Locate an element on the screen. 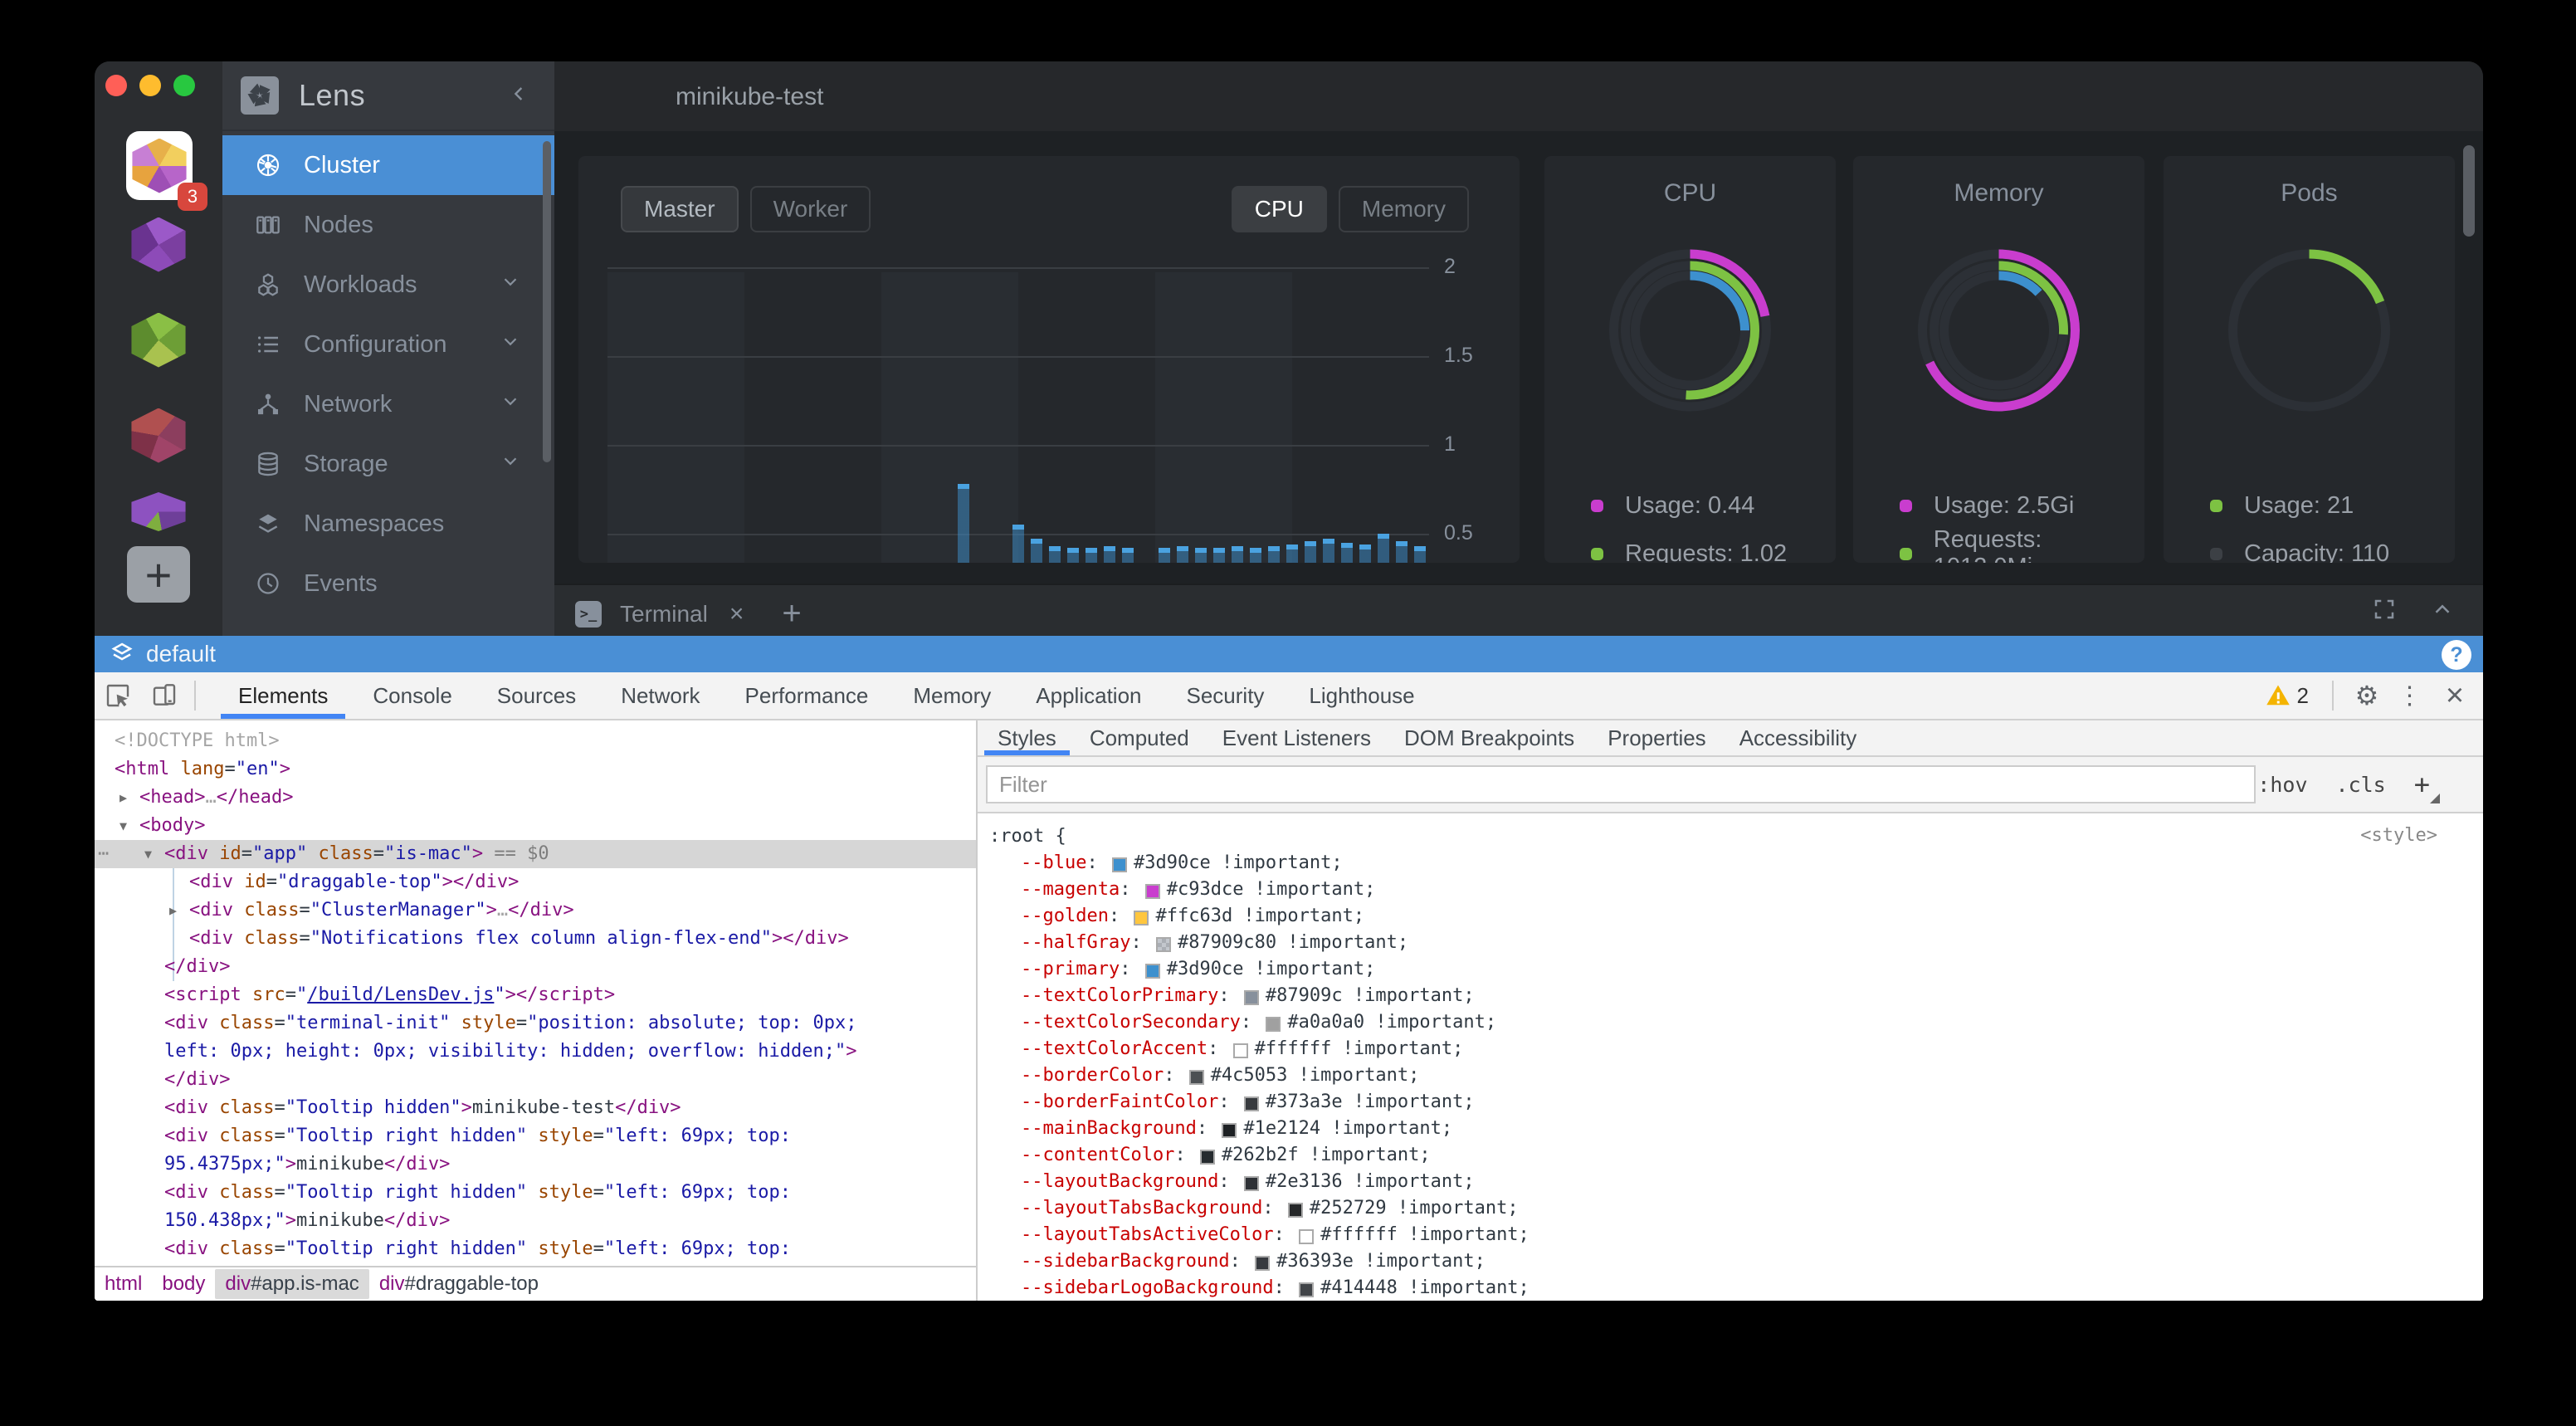 The height and width of the screenshot is (1426, 2576). css-variable: --sidebarBackground: #36393e !important; is located at coordinates (1254, 1261).